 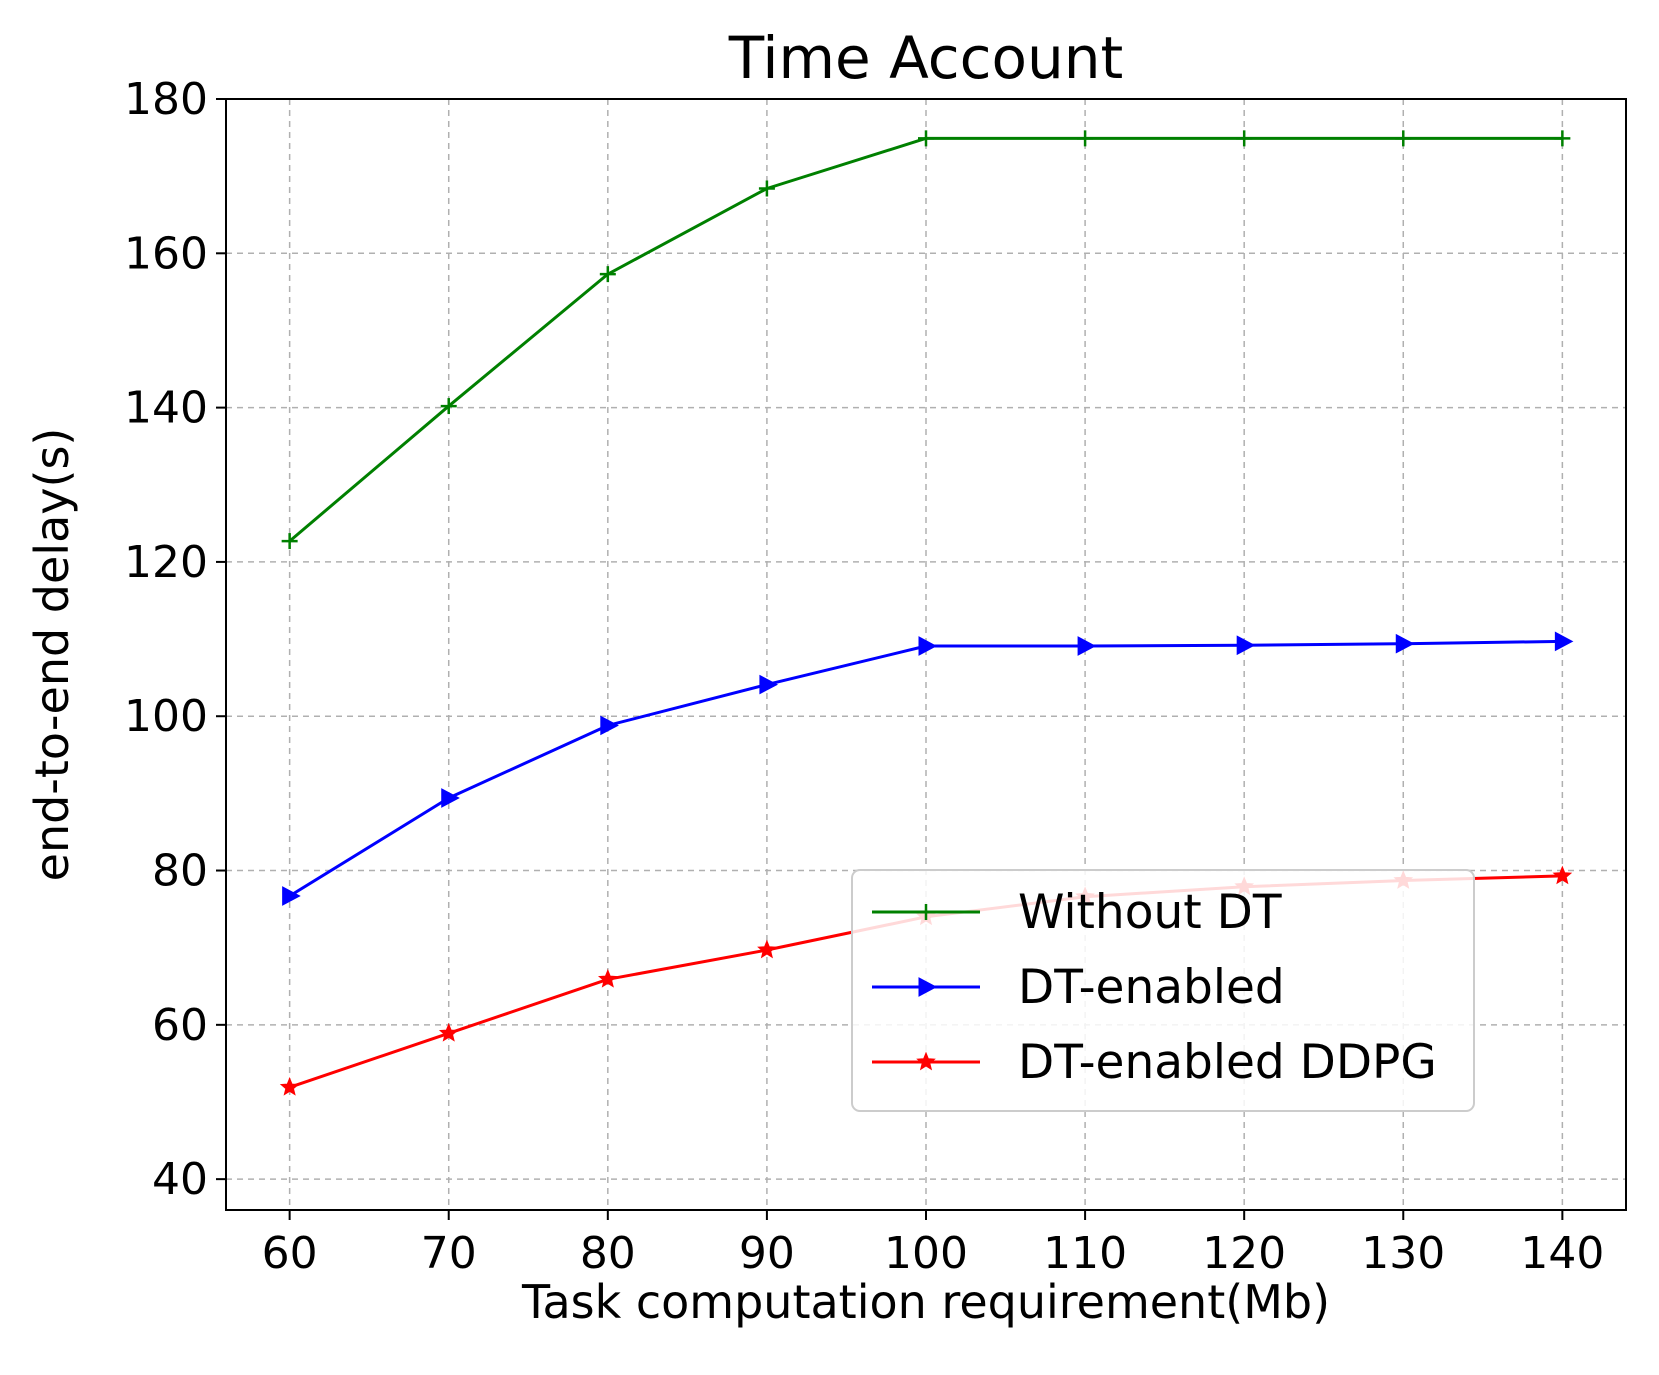 I want to click on x-tick-label: 140, so click(x=1562, y=1253).